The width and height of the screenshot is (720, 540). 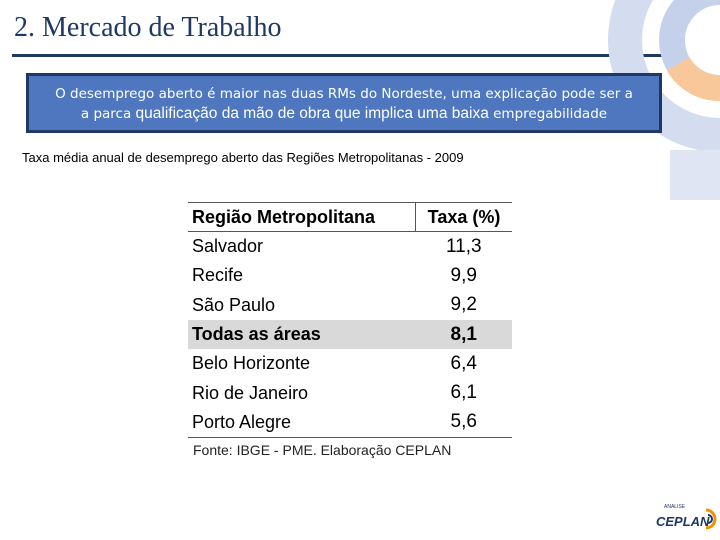 I want to click on callout-line-2-suffix: empregabilidade, so click(x=548, y=114).